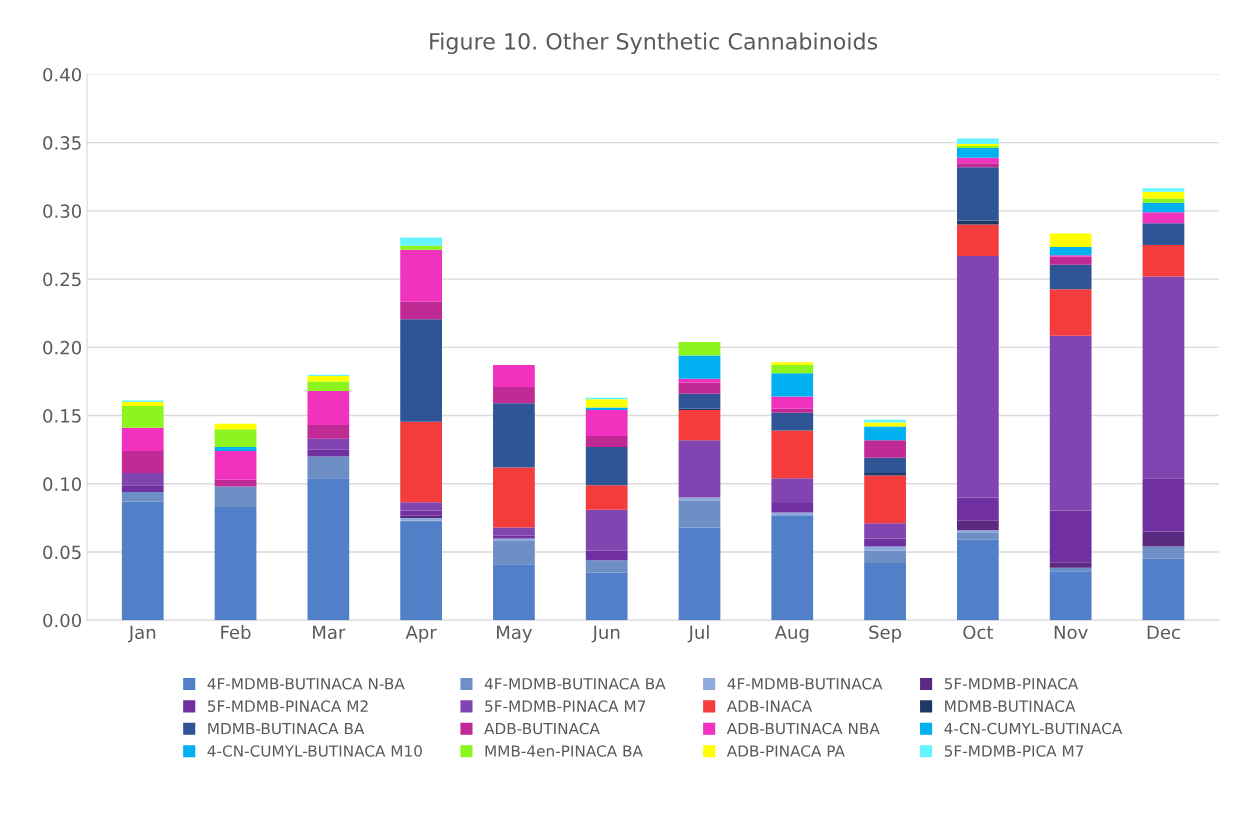 This screenshot has height=827, width=1244. What do you see at coordinates (62, 74) in the screenshot?
I see `y-tick-label: 0.40` at bounding box center [62, 74].